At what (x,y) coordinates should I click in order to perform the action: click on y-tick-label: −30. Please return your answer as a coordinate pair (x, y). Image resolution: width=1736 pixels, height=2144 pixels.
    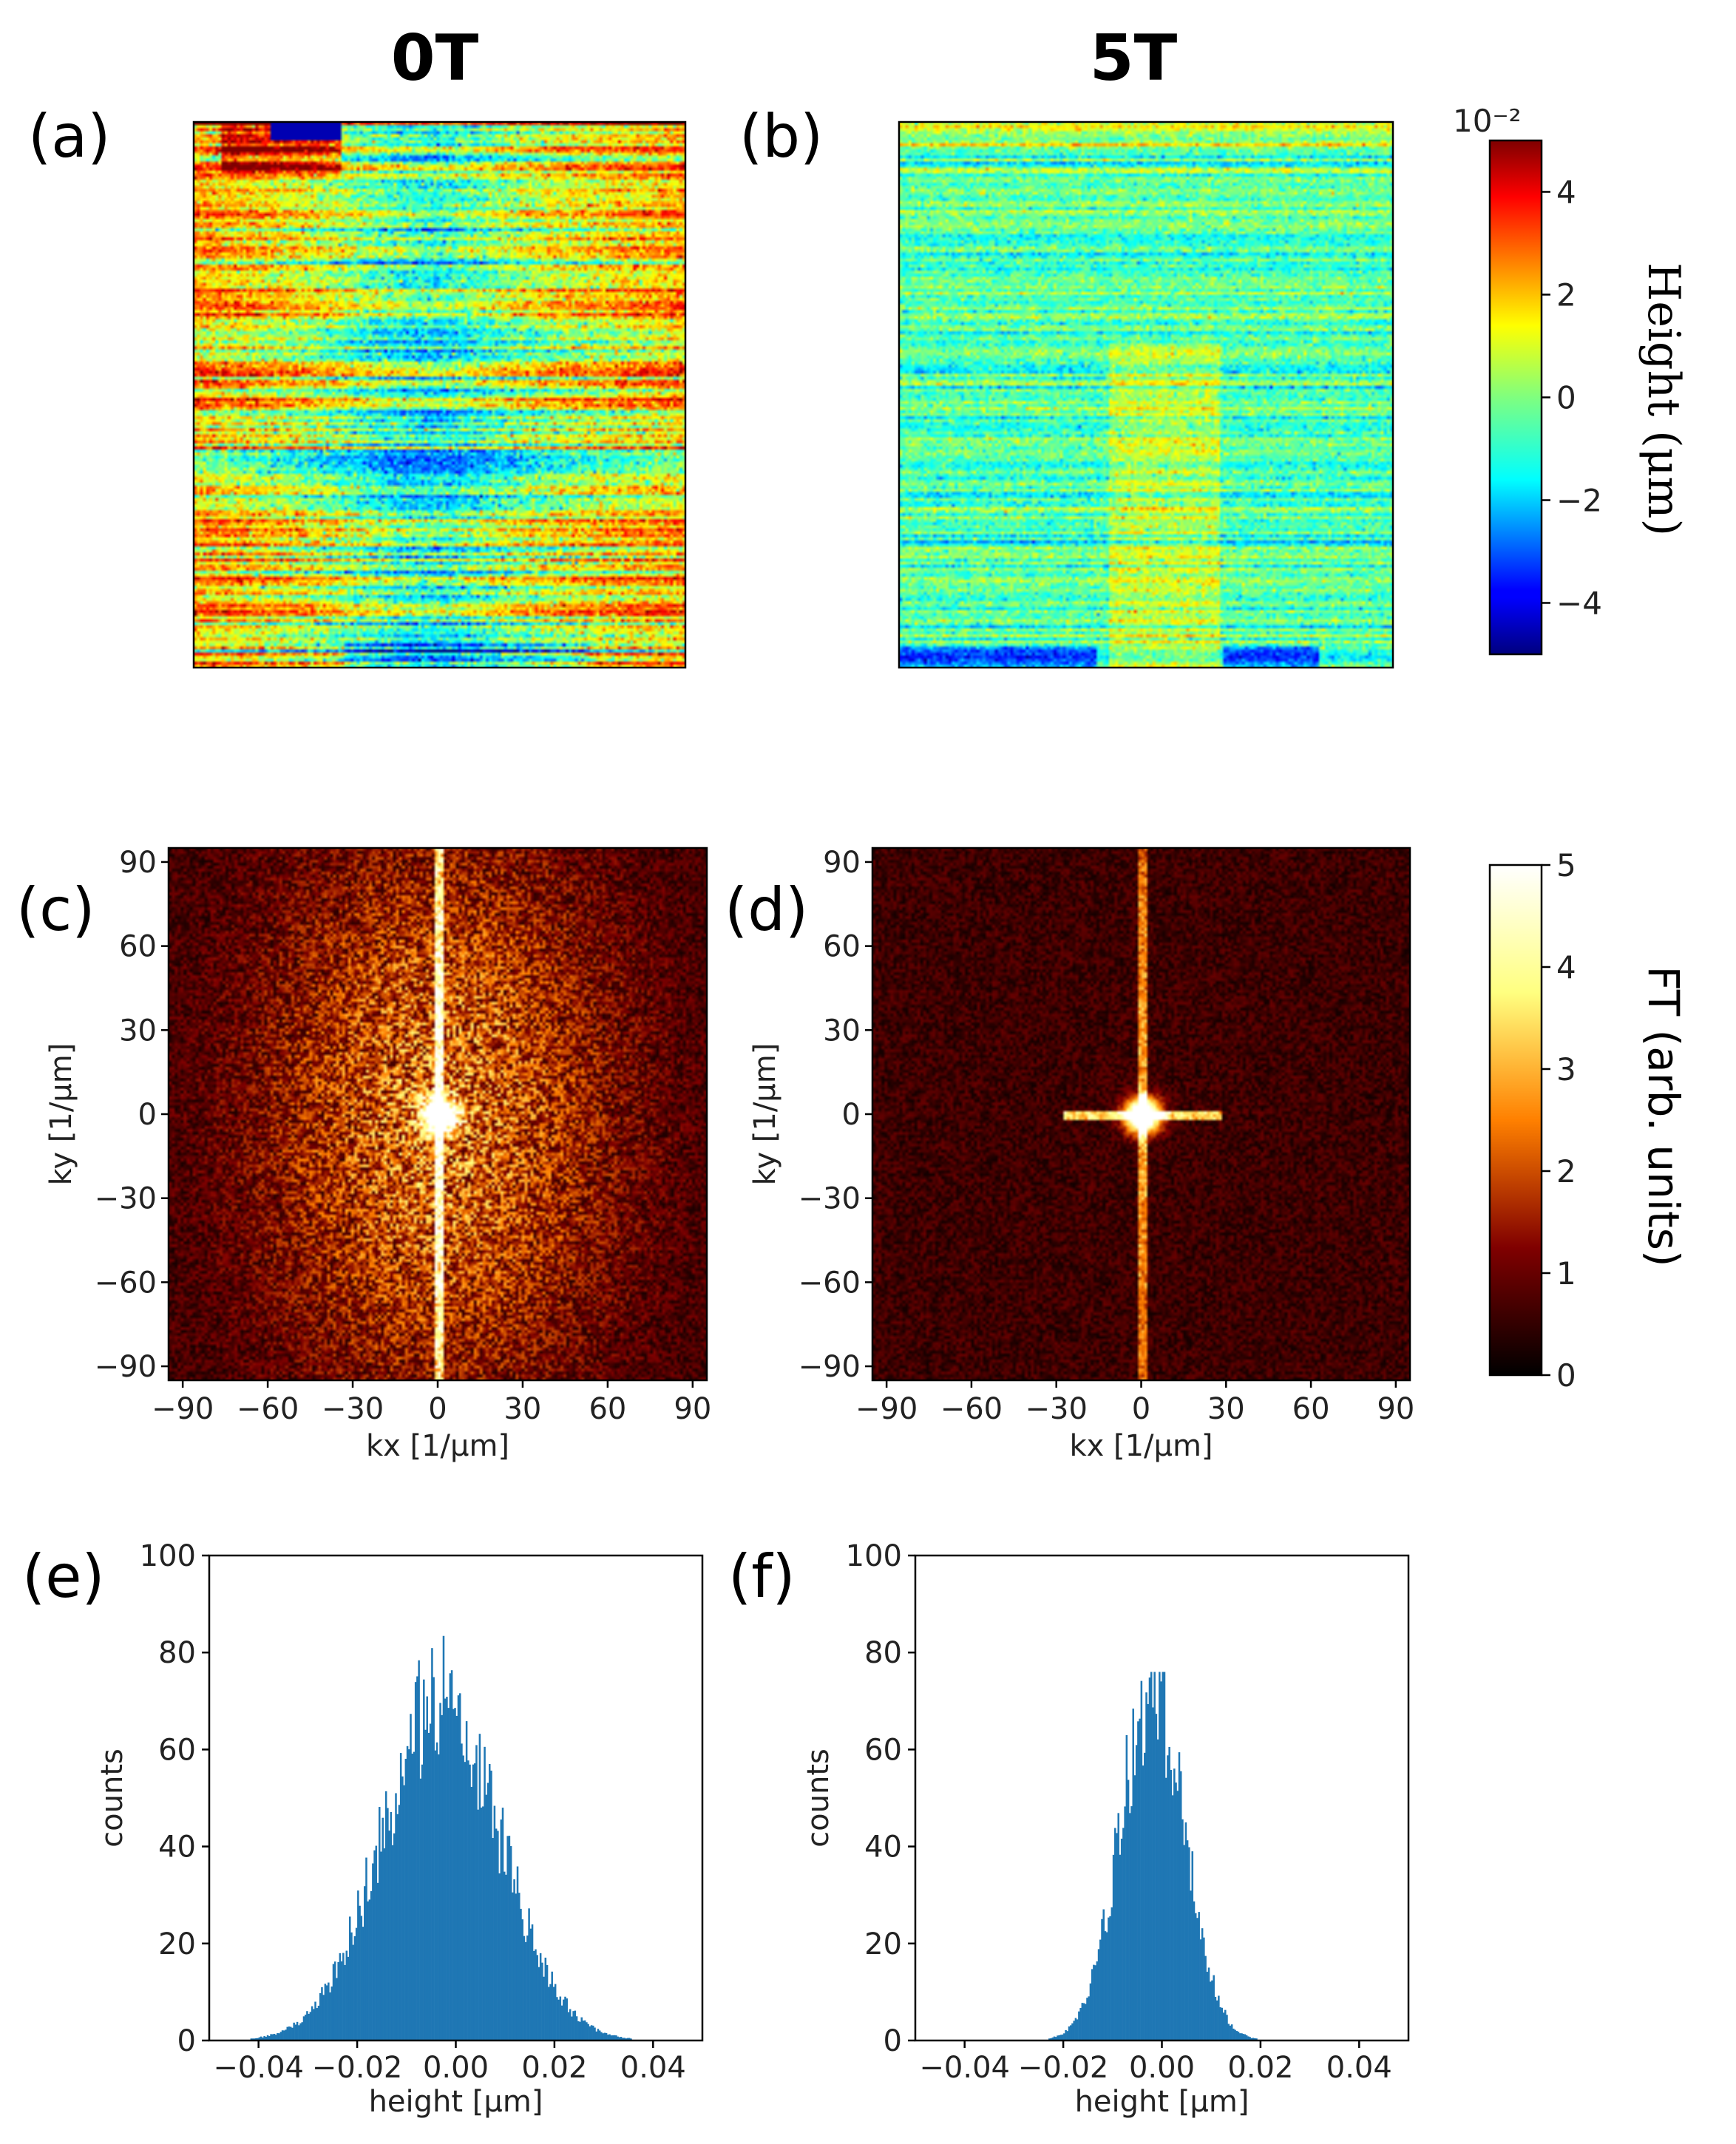
    Looking at the image, I should click on (830, 1199).